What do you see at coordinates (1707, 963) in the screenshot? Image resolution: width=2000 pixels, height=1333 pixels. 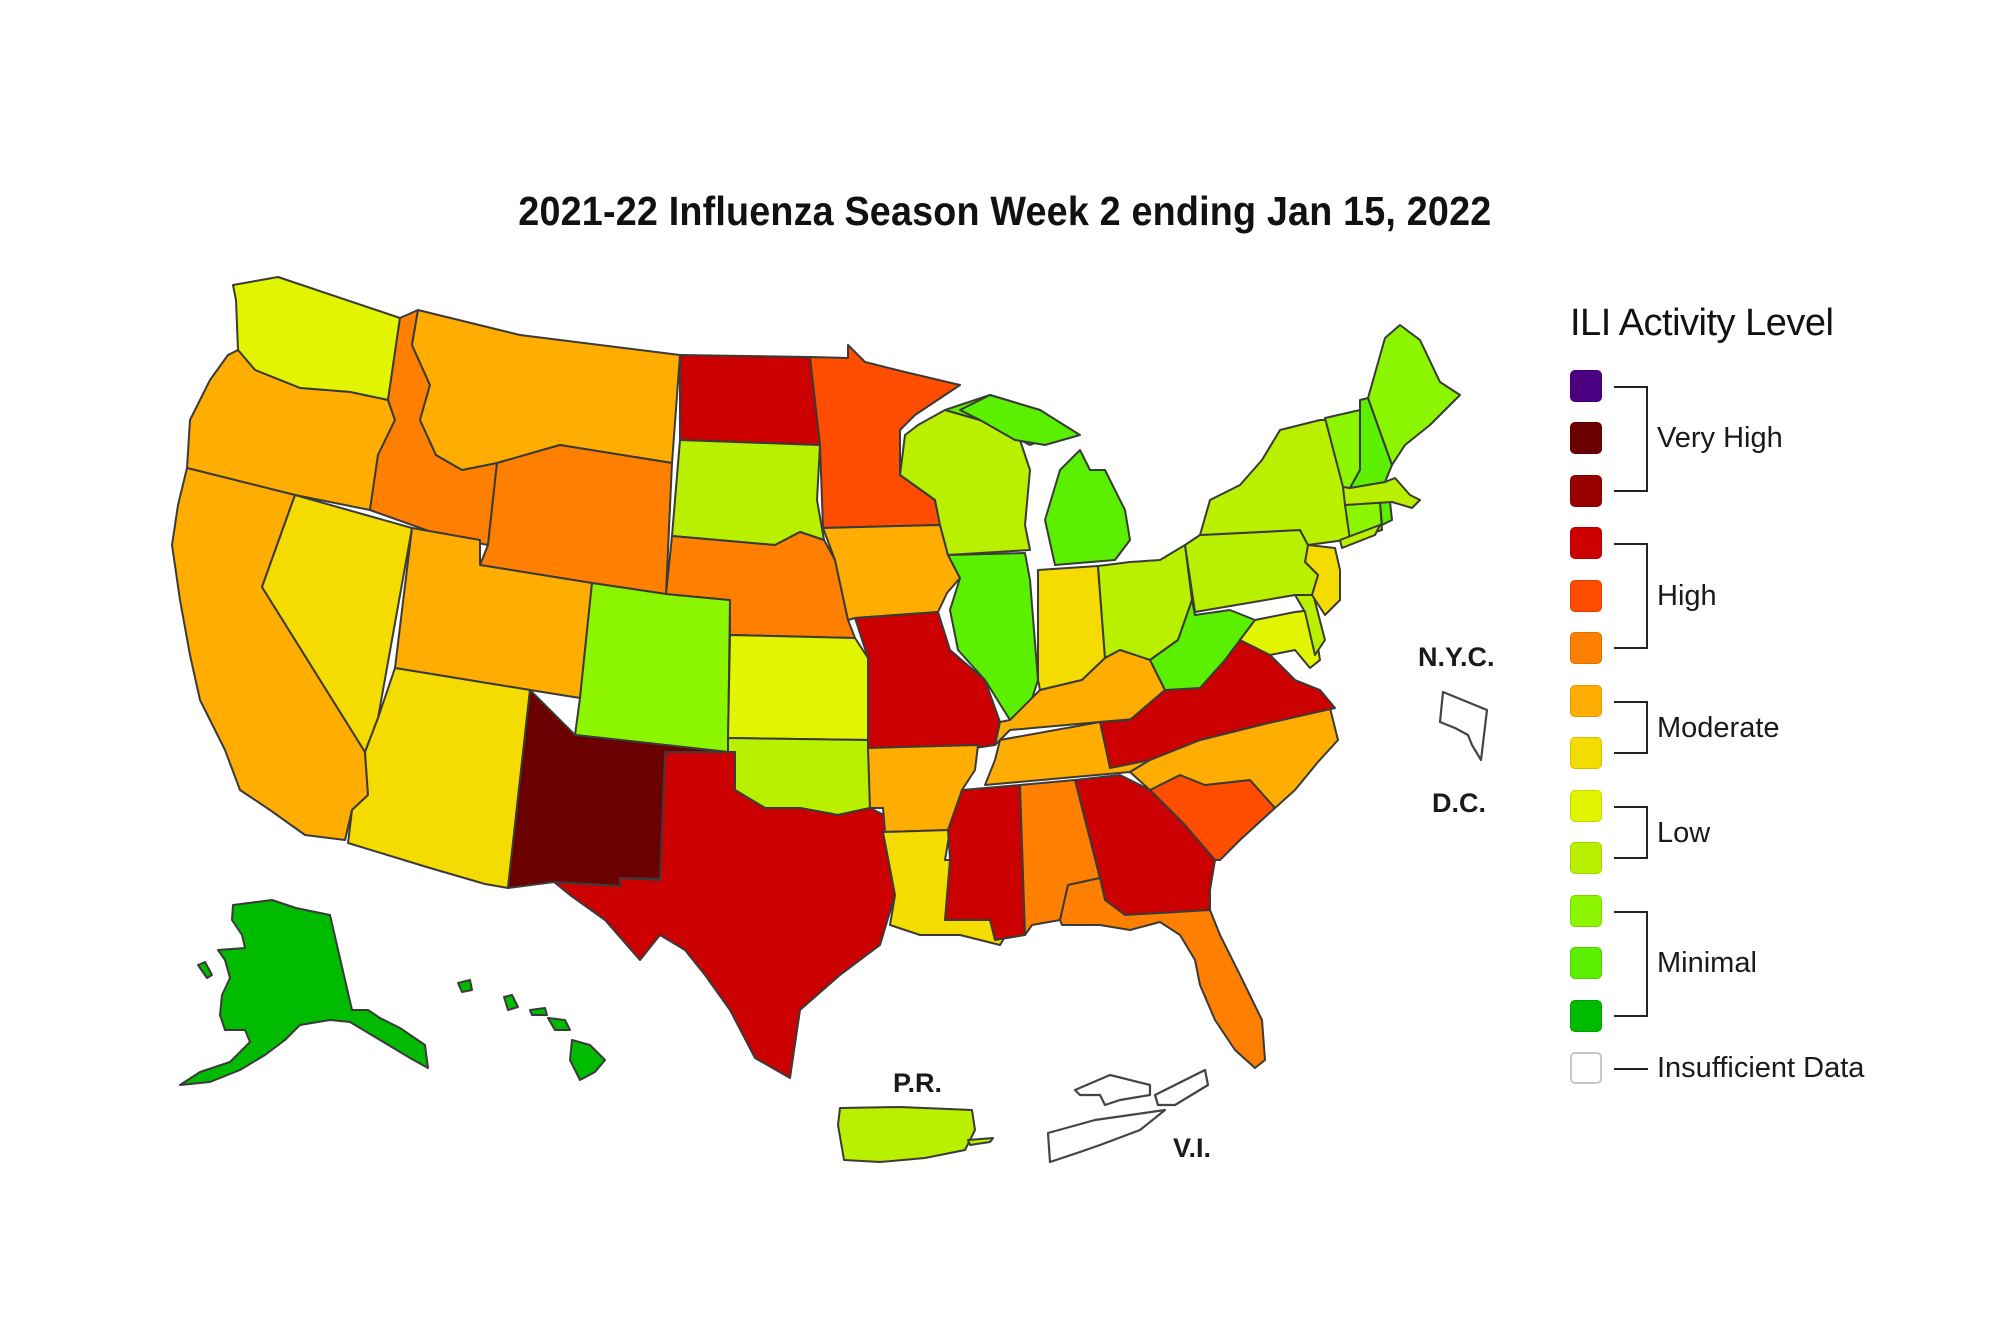 I see `legend-label-minimal: Minimal` at bounding box center [1707, 963].